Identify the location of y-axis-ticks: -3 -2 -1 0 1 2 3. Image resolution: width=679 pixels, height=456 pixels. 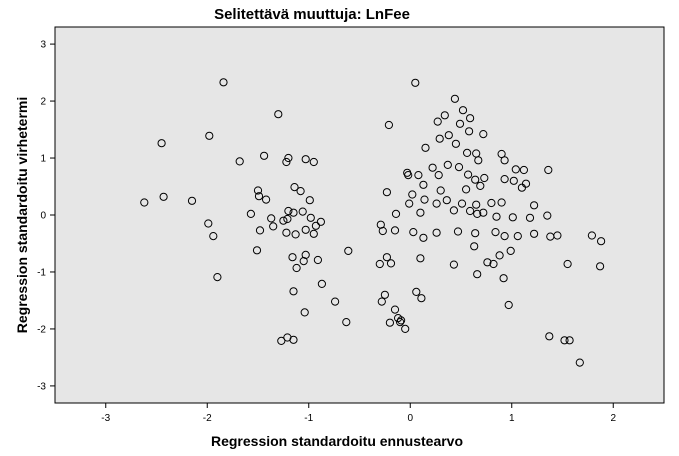
(46, 216).